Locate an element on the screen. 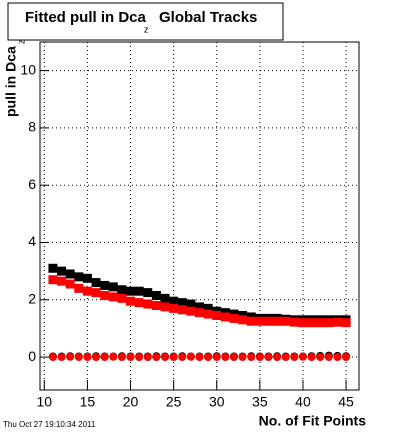 Image resolution: width=400 pixels, height=433 pixels. y-tick-label: 4 is located at coordinates (32, 241).